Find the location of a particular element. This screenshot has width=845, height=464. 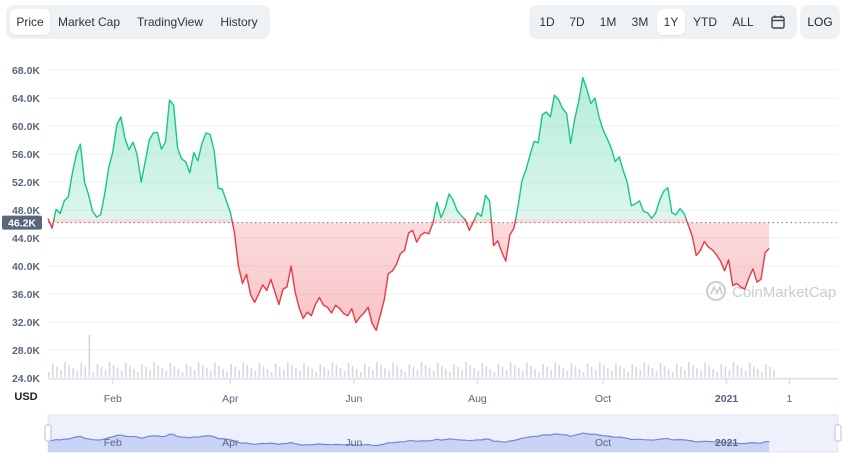

navigator: Feb Apr Jun Oct 2021 is located at coordinates (443, 433).